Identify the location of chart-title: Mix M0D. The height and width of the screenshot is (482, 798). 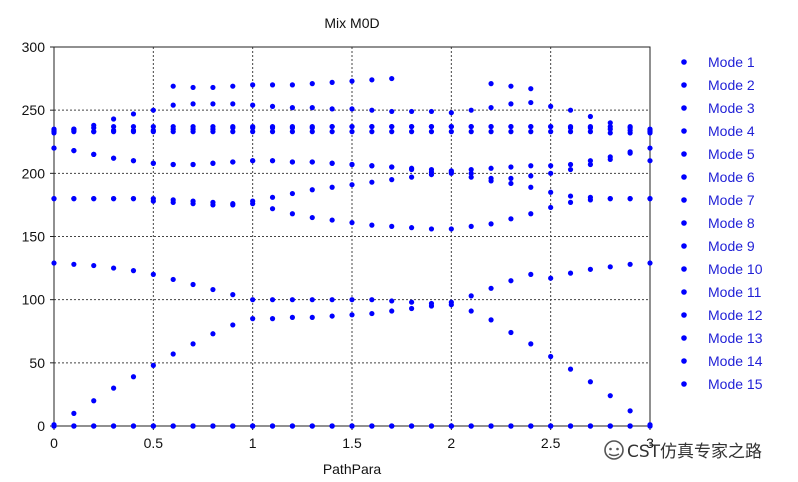
(351, 23).